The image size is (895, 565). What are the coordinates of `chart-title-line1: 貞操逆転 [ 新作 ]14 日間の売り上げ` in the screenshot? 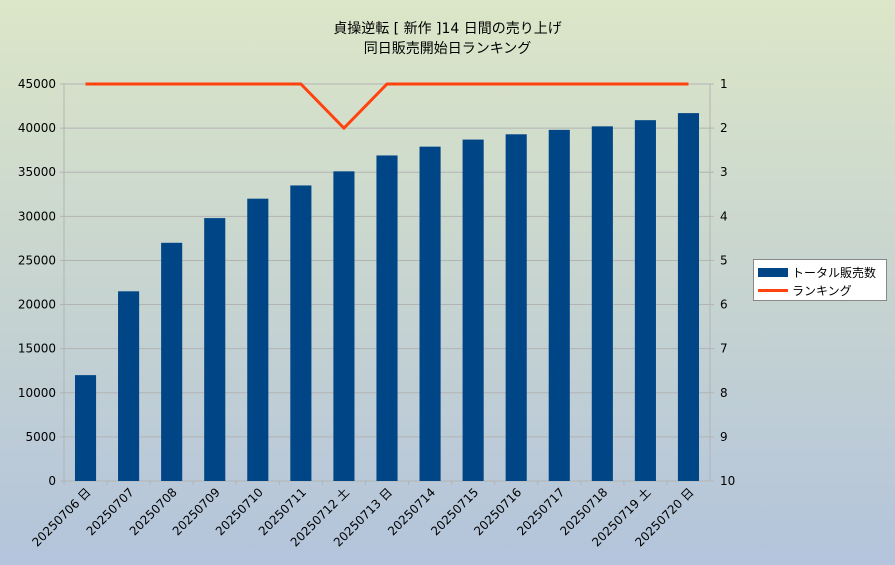 It's located at (447, 29).